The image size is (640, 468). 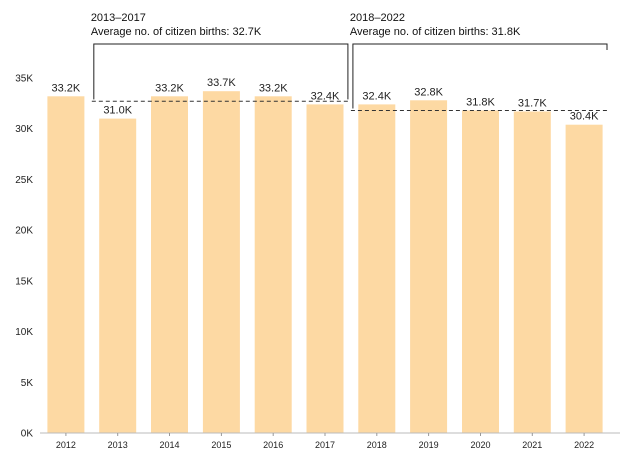 I want to click on x-tick-label-2015: 2015, so click(x=221, y=445).